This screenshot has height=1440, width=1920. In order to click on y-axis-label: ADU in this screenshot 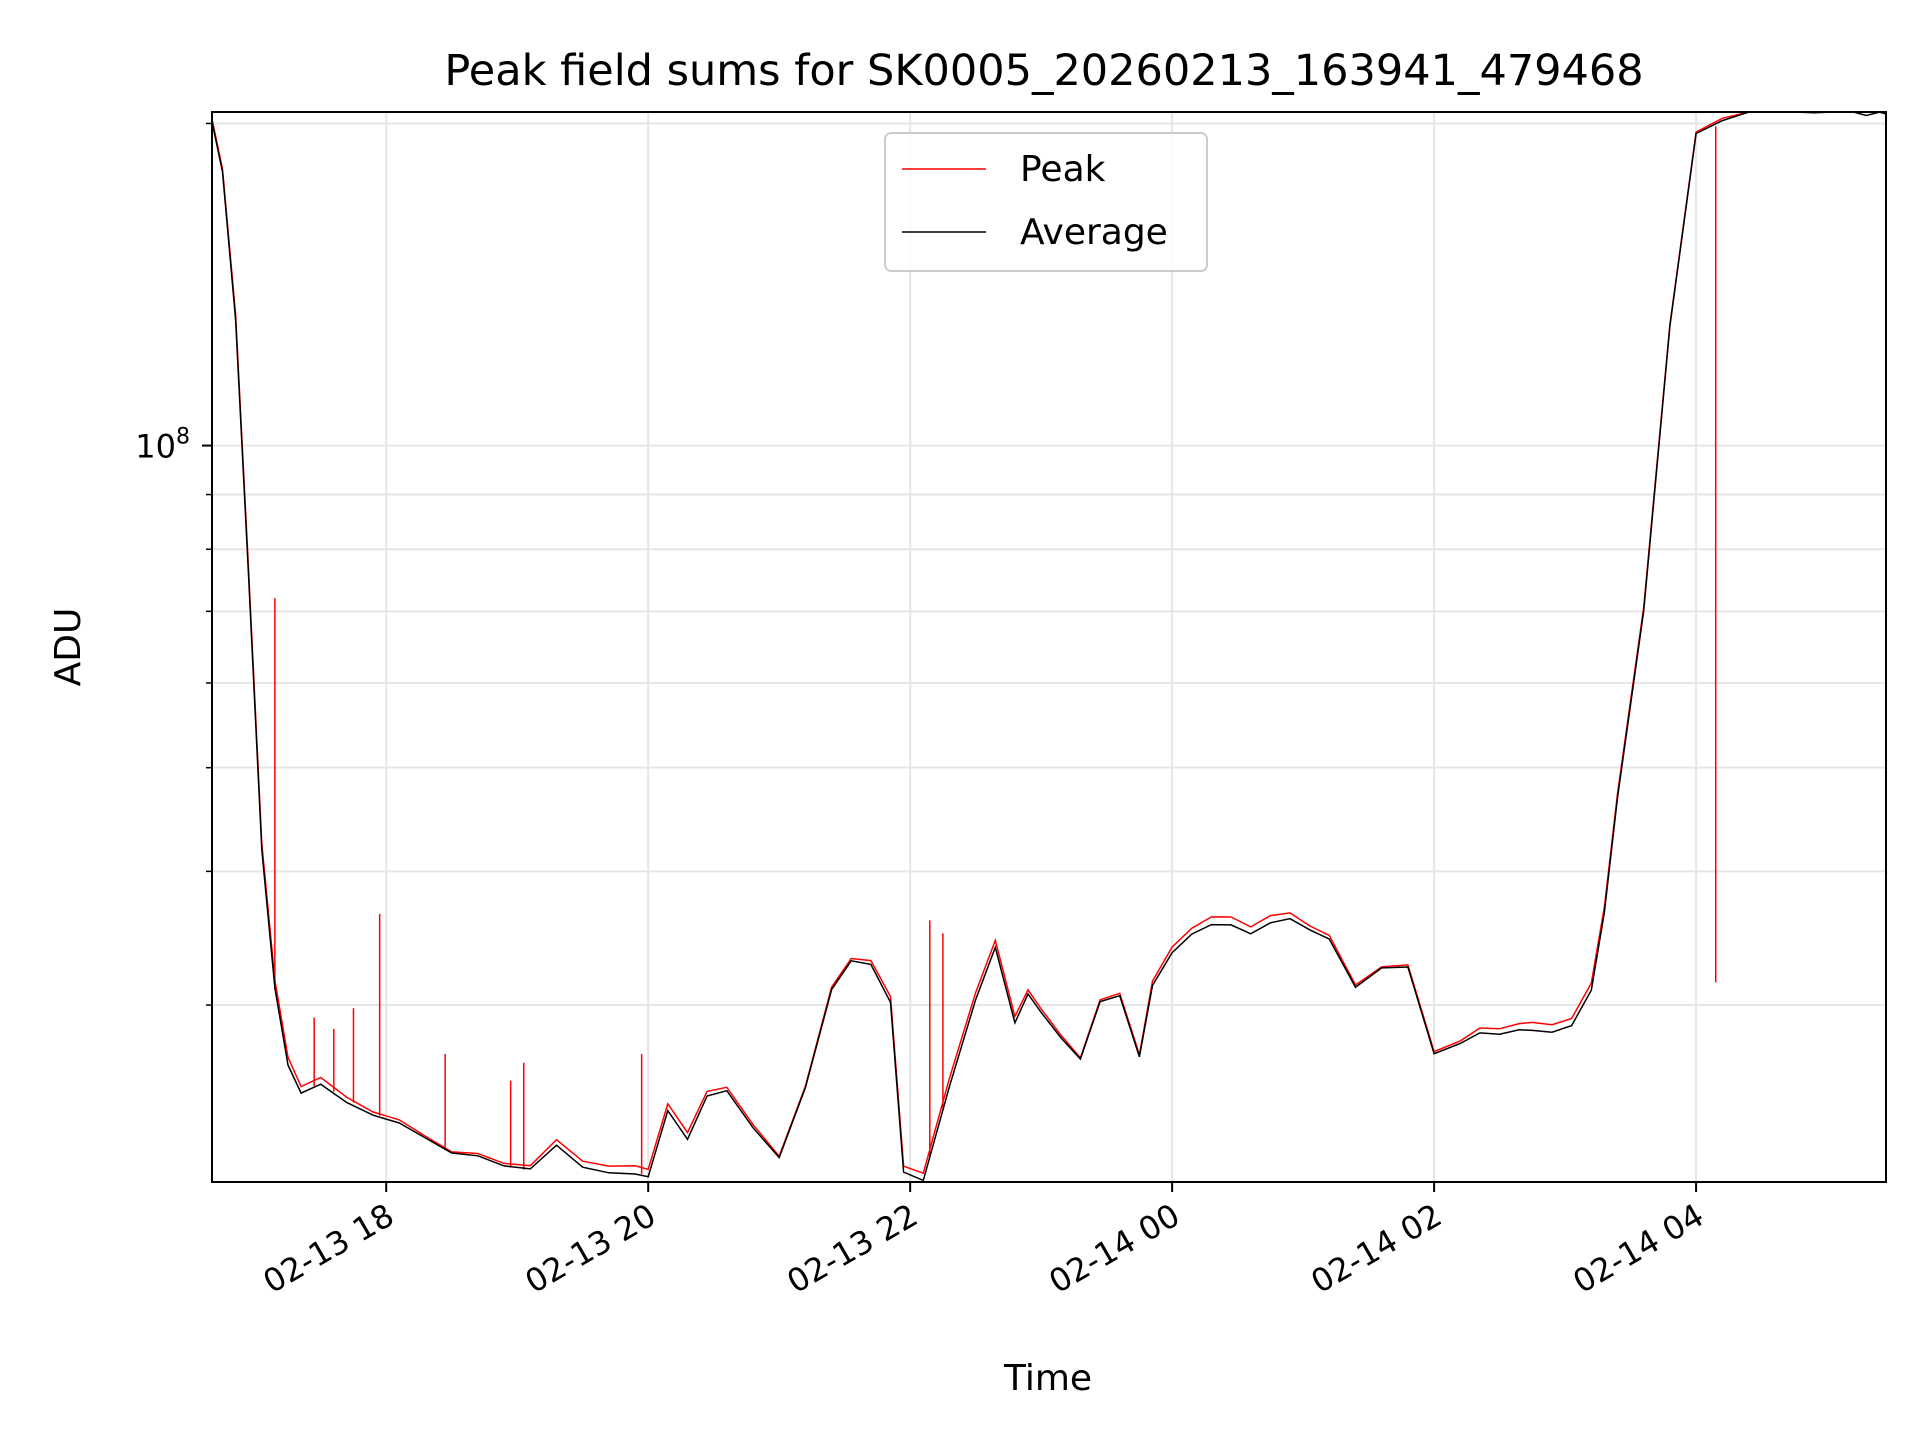, I will do `click(68, 647)`.